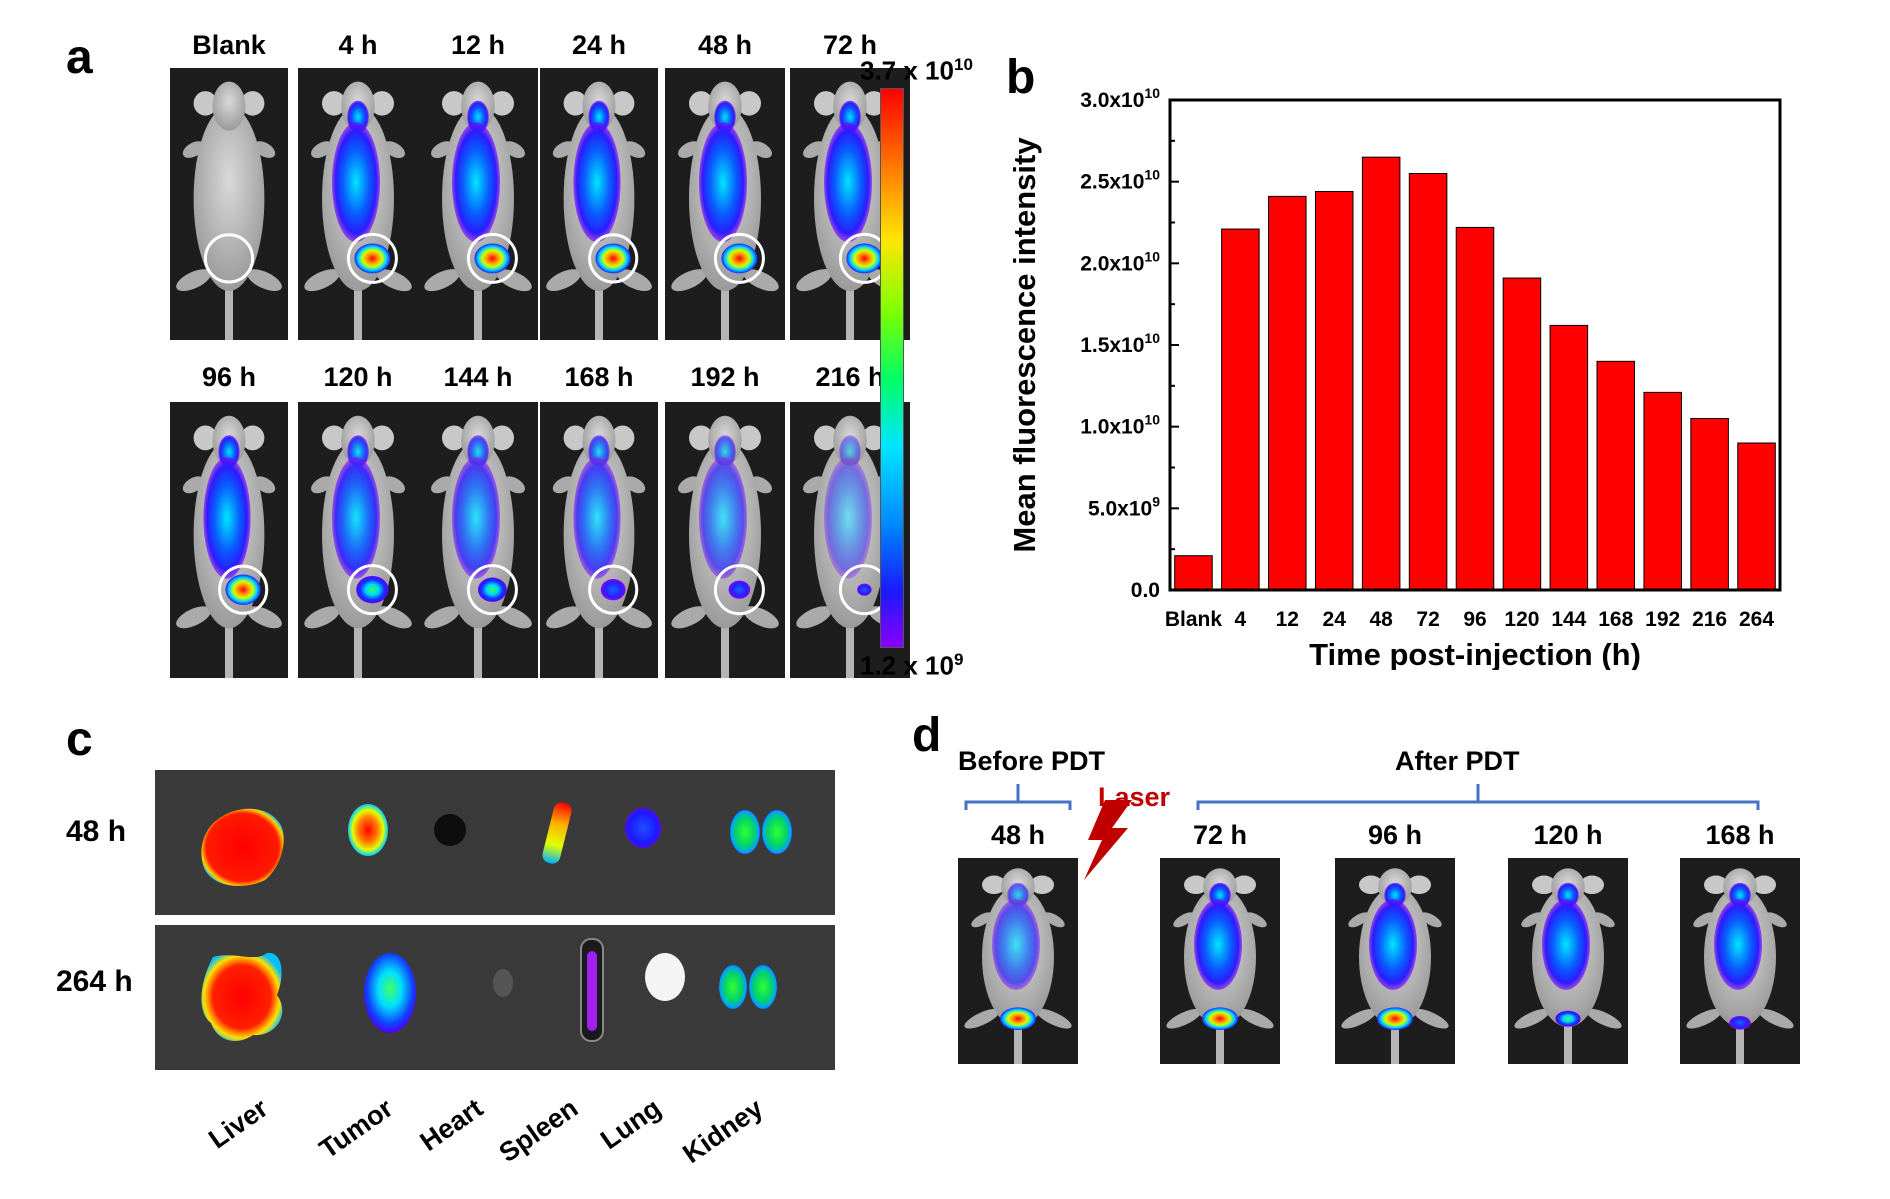 The height and width of the screenshot is (1199, 1890). I want to click on before-pdt-label: Before PDT, so click(1032, 761).